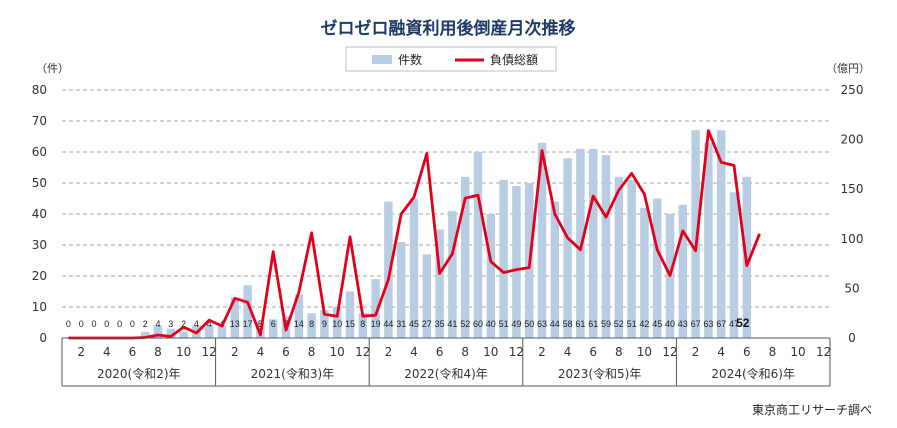  I want to click on year-label: 2023(令和5)年, so click(600, 373).